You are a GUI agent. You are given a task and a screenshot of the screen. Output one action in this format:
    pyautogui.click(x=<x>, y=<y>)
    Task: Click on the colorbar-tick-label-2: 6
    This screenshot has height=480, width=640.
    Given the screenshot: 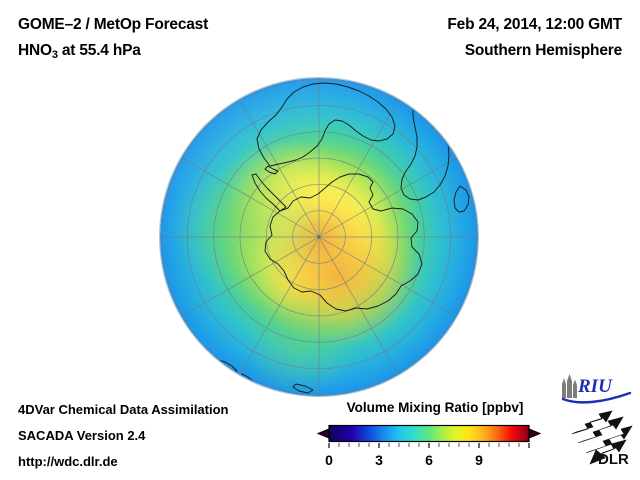 What is the action you would take?
    pyautogui.click(x=429, y=460)
    